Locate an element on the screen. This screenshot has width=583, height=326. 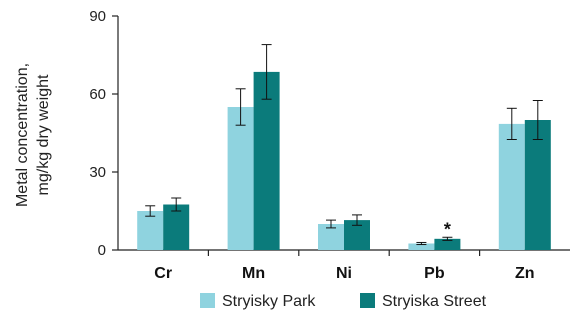
x-tick-label: Mn is located at coordinates (253, 273).